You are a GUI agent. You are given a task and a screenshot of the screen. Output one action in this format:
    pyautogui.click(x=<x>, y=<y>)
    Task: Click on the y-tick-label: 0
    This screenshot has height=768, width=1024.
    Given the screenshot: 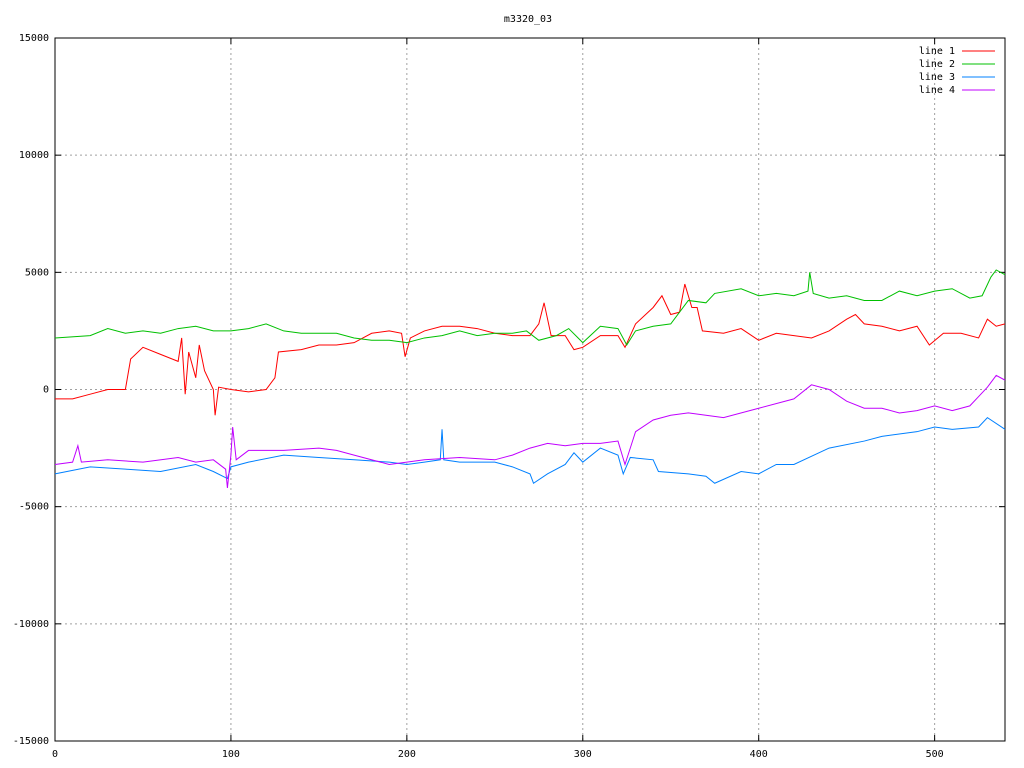 What is the action you would take?
    pyautogui.click(x=46, y=390)
    